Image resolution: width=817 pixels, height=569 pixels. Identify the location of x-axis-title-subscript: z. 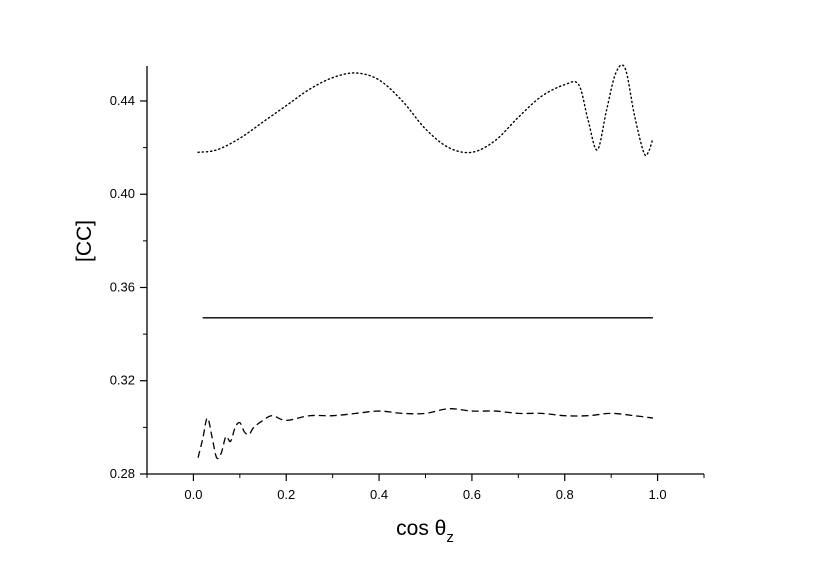
(450, 537).